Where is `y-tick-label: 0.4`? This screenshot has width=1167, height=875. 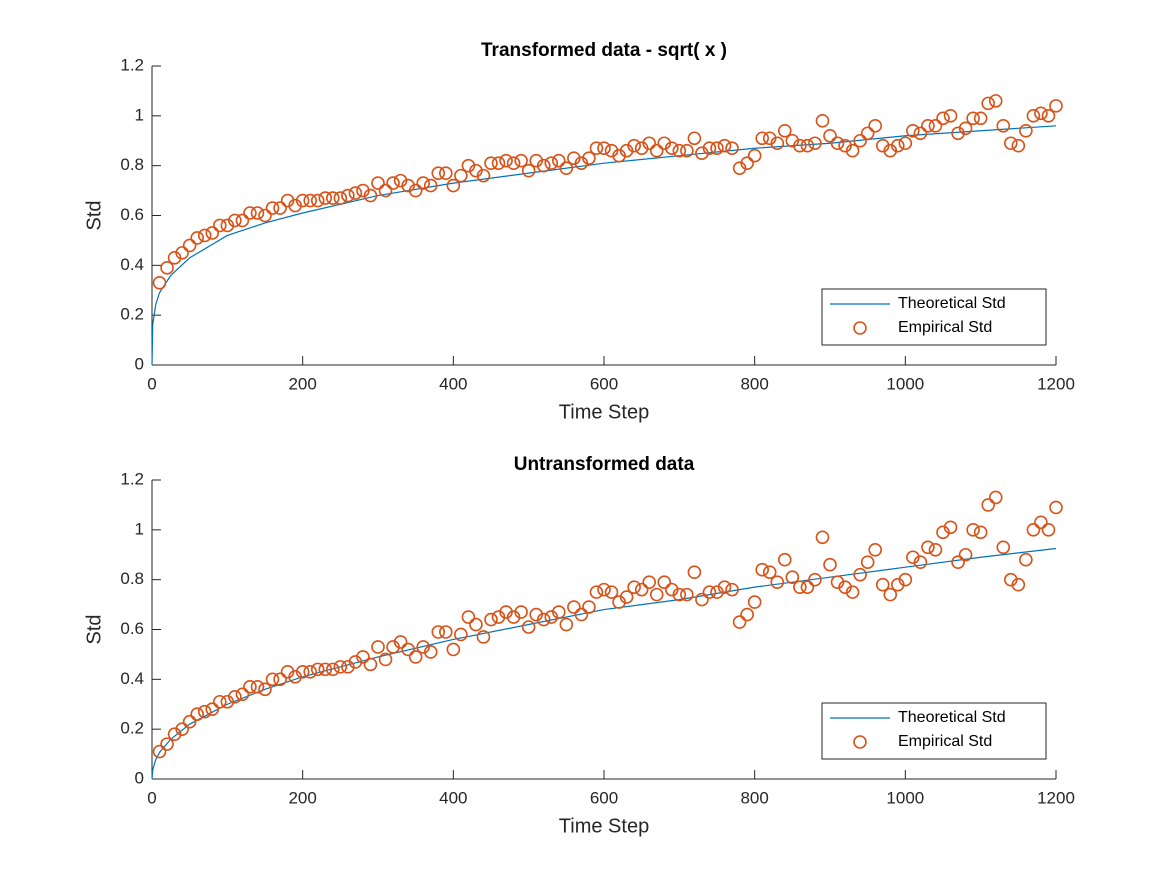
y-tick-label: 0.4 is located at coordinates (132, 678).